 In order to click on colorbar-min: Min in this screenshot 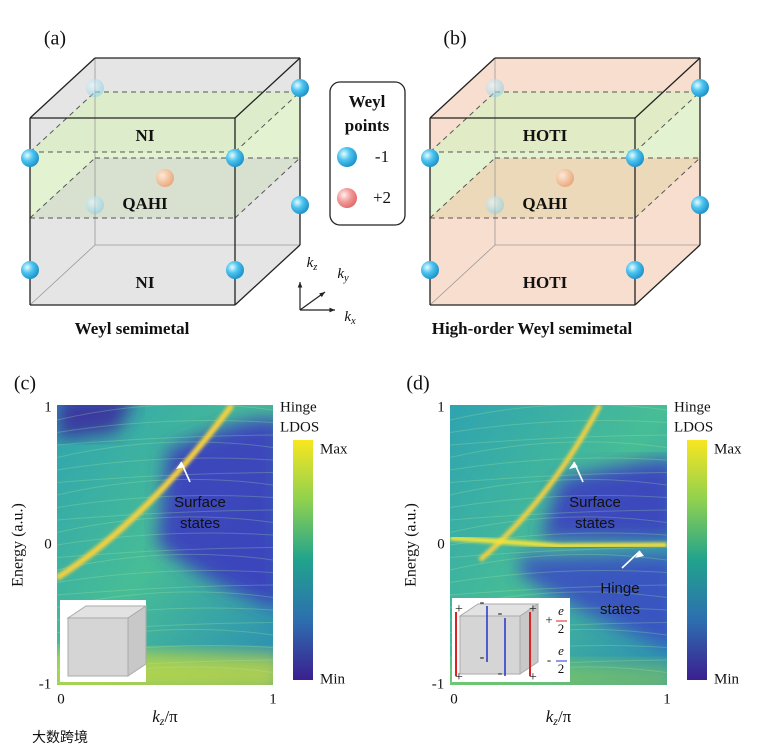, I will do `click(333, 679)`.